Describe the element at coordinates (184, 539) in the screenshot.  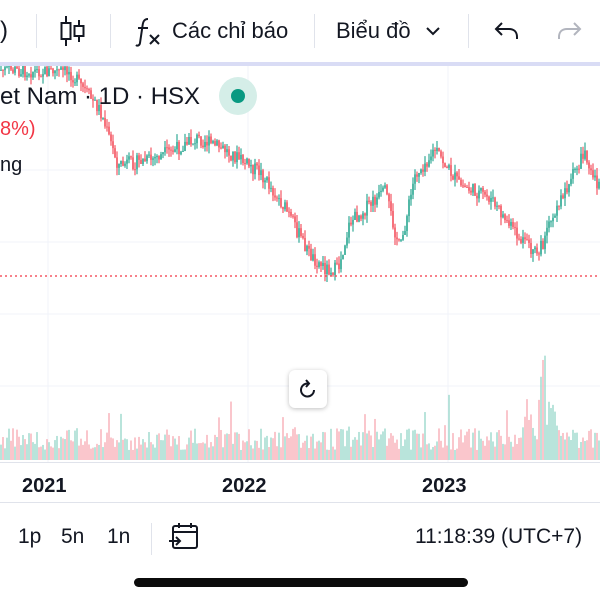
I see `go-to-date-button` at that location.